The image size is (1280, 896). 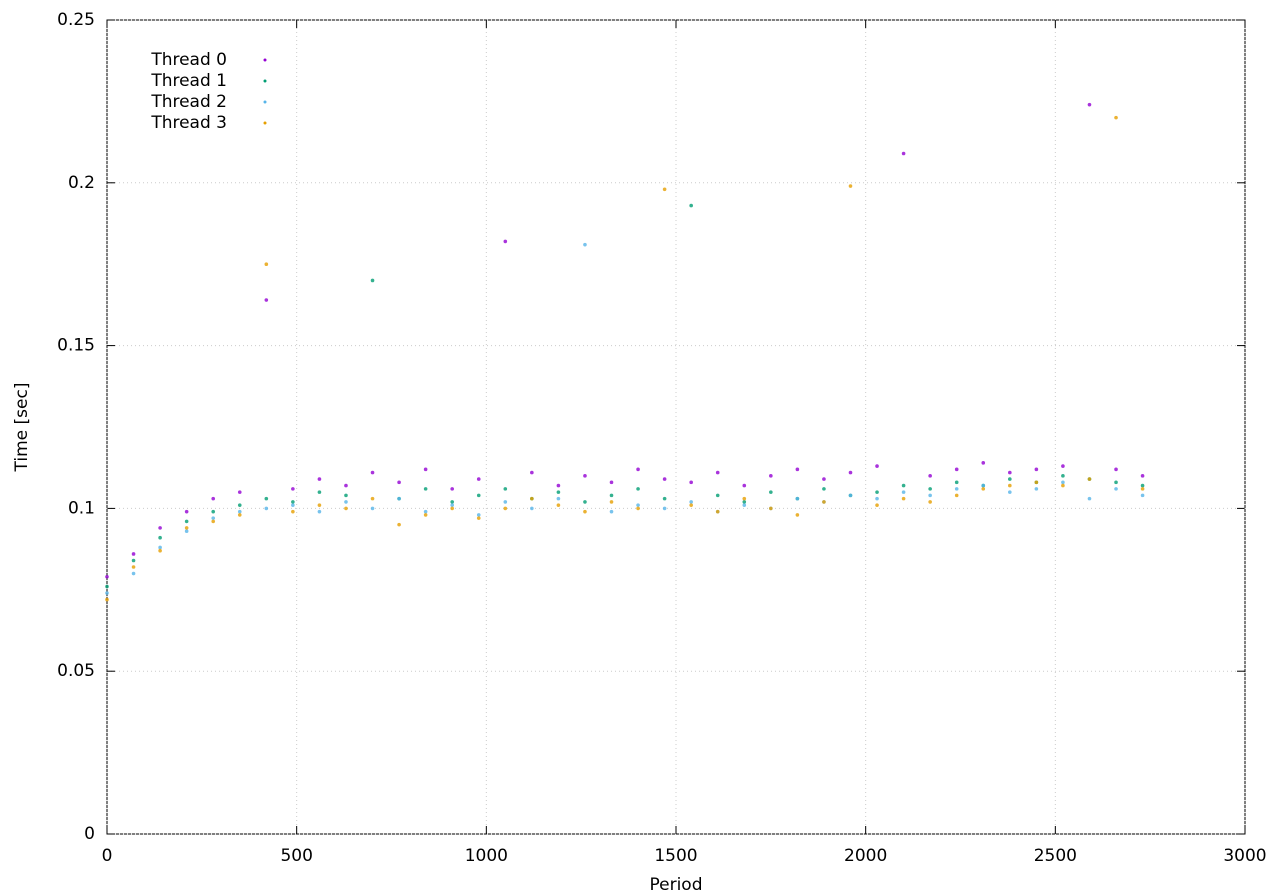 What do you see at coordinates (1244, 856) in the screenshot?
I see `x-tick-label: 3000` at bounding box center [1244, 856].